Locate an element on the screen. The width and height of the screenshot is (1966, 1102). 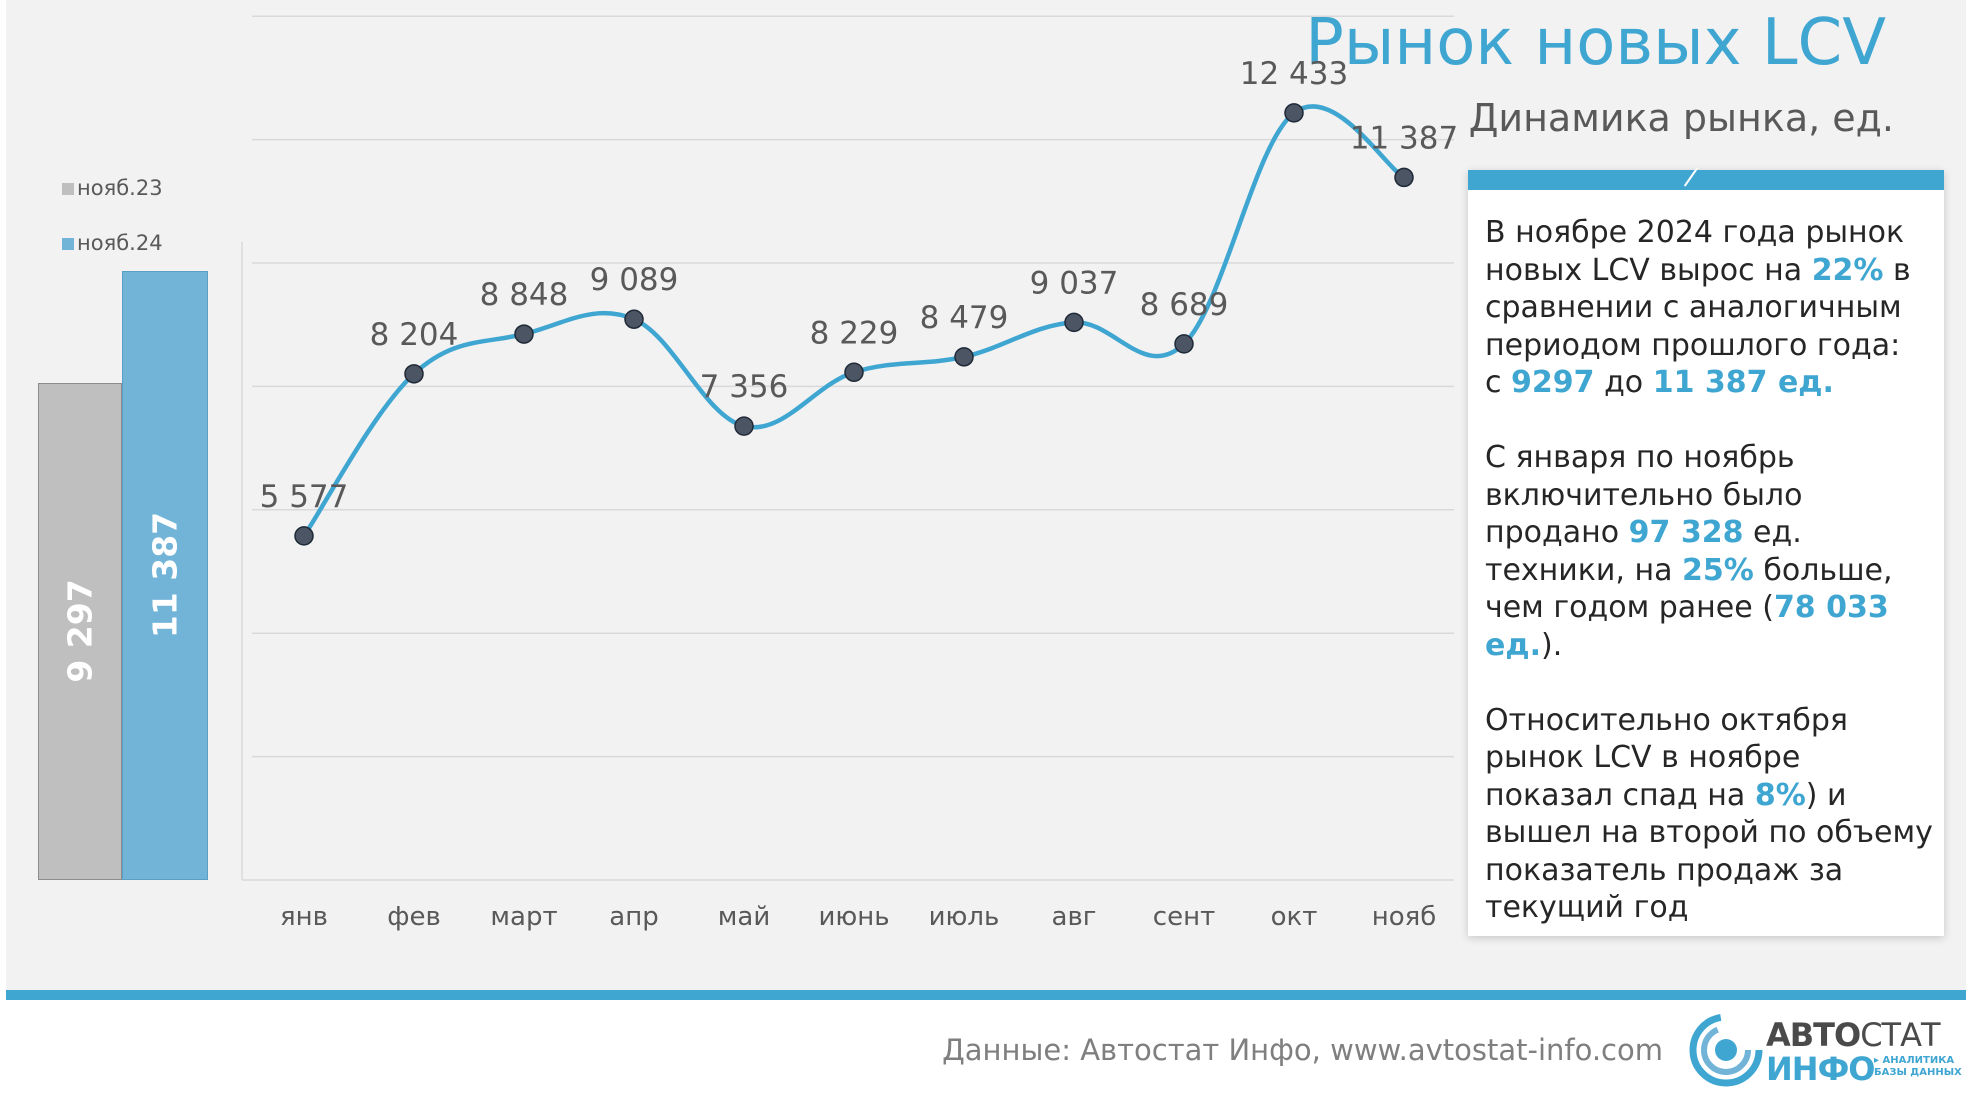
page-subtitle: Динамика рынка, ед. is located at coordinates (1681, 118).